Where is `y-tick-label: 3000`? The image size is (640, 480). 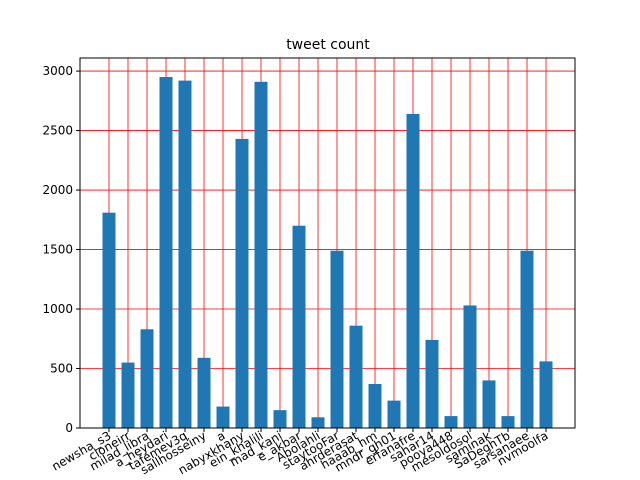
y-tick-label: 3000 is located at coordinates (57, 71).